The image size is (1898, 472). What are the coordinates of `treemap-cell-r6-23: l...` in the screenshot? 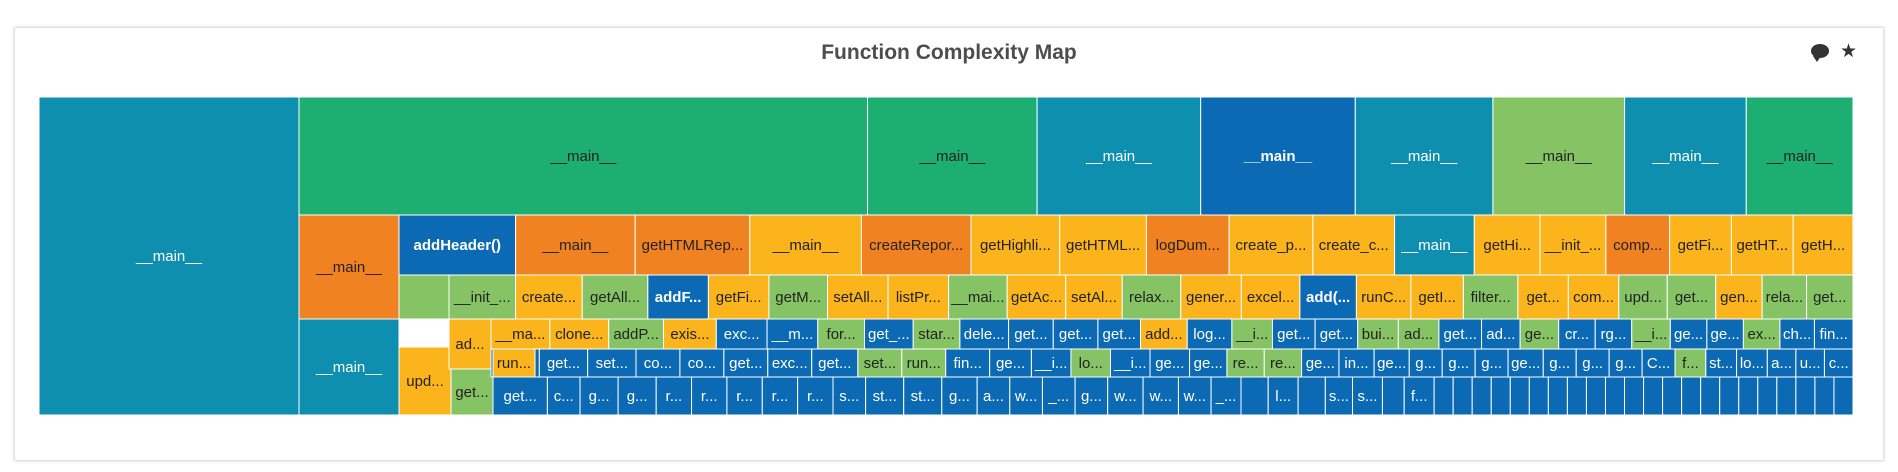 It's located at (1283, 395).